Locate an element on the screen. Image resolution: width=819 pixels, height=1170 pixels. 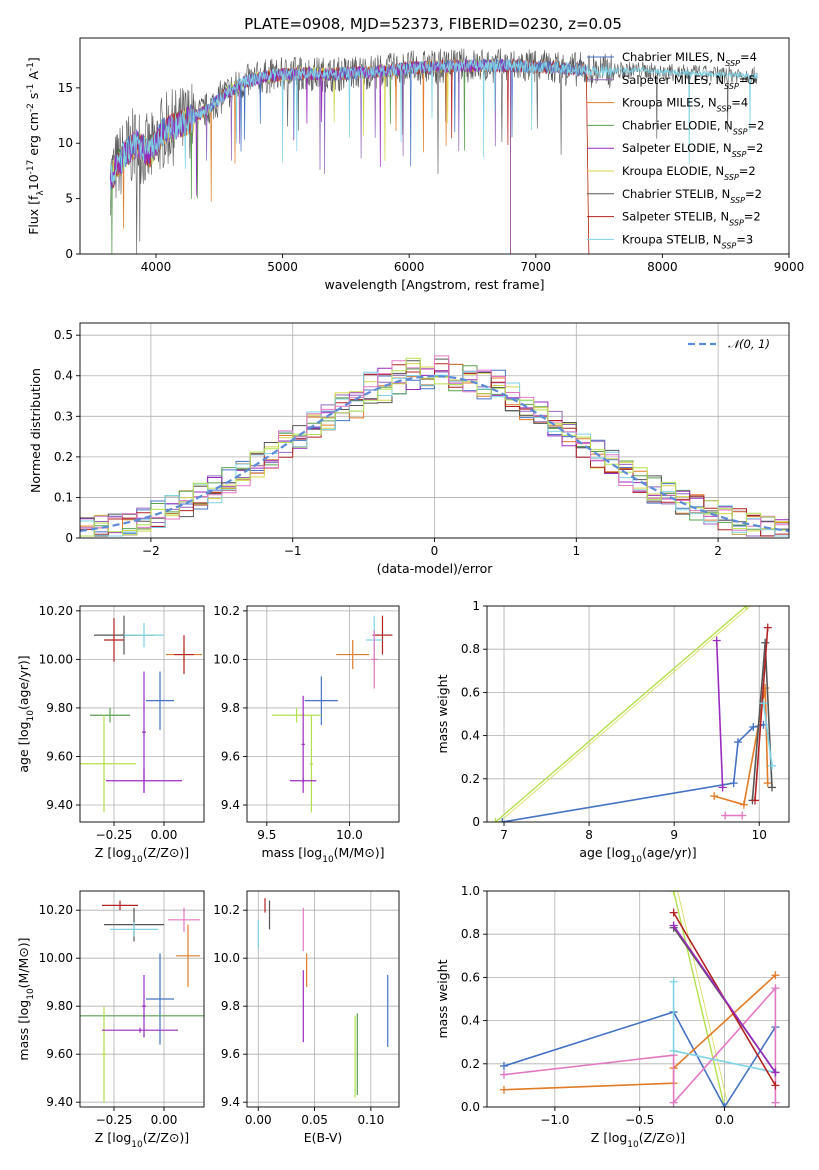
legend-entry: Kroupa MILES, NSSP=4 is located at coordinates (685, 105).